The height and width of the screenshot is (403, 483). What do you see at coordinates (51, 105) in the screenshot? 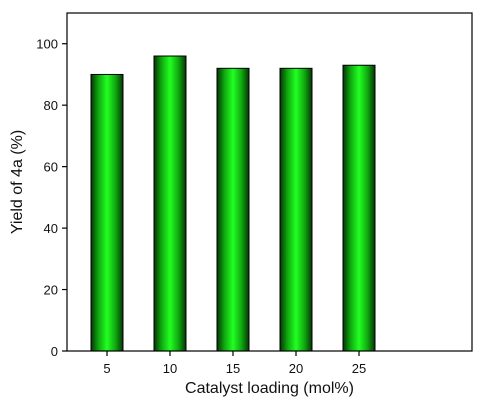
I see `y-tick-label-80: 80` at bounding box center [51, 105].